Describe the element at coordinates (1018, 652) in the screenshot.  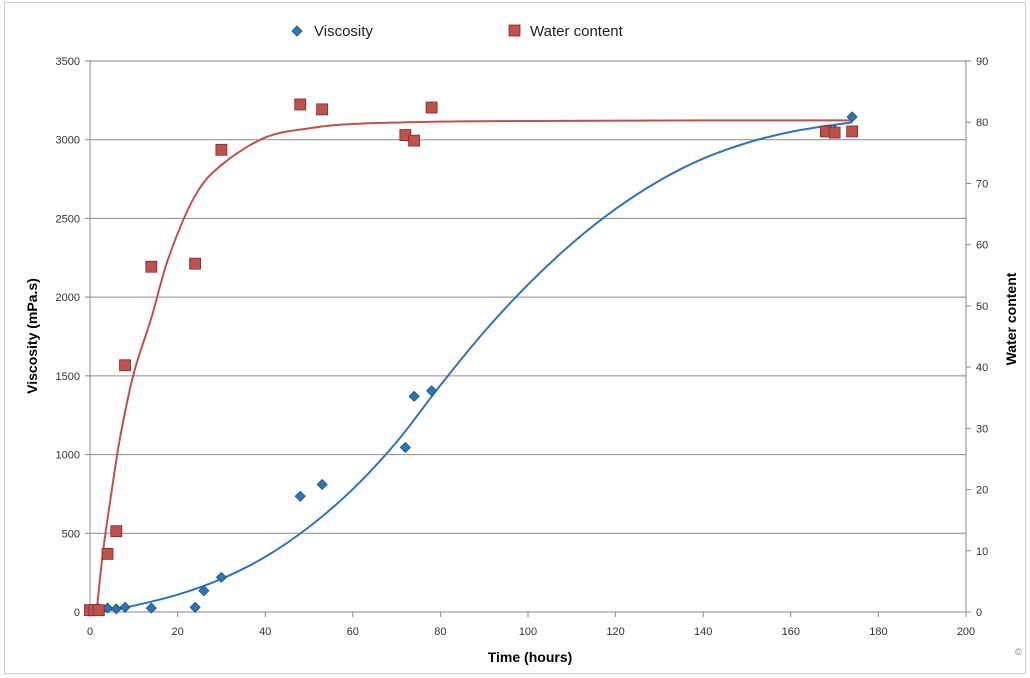
I see `copyright-mark: ©` at that location.